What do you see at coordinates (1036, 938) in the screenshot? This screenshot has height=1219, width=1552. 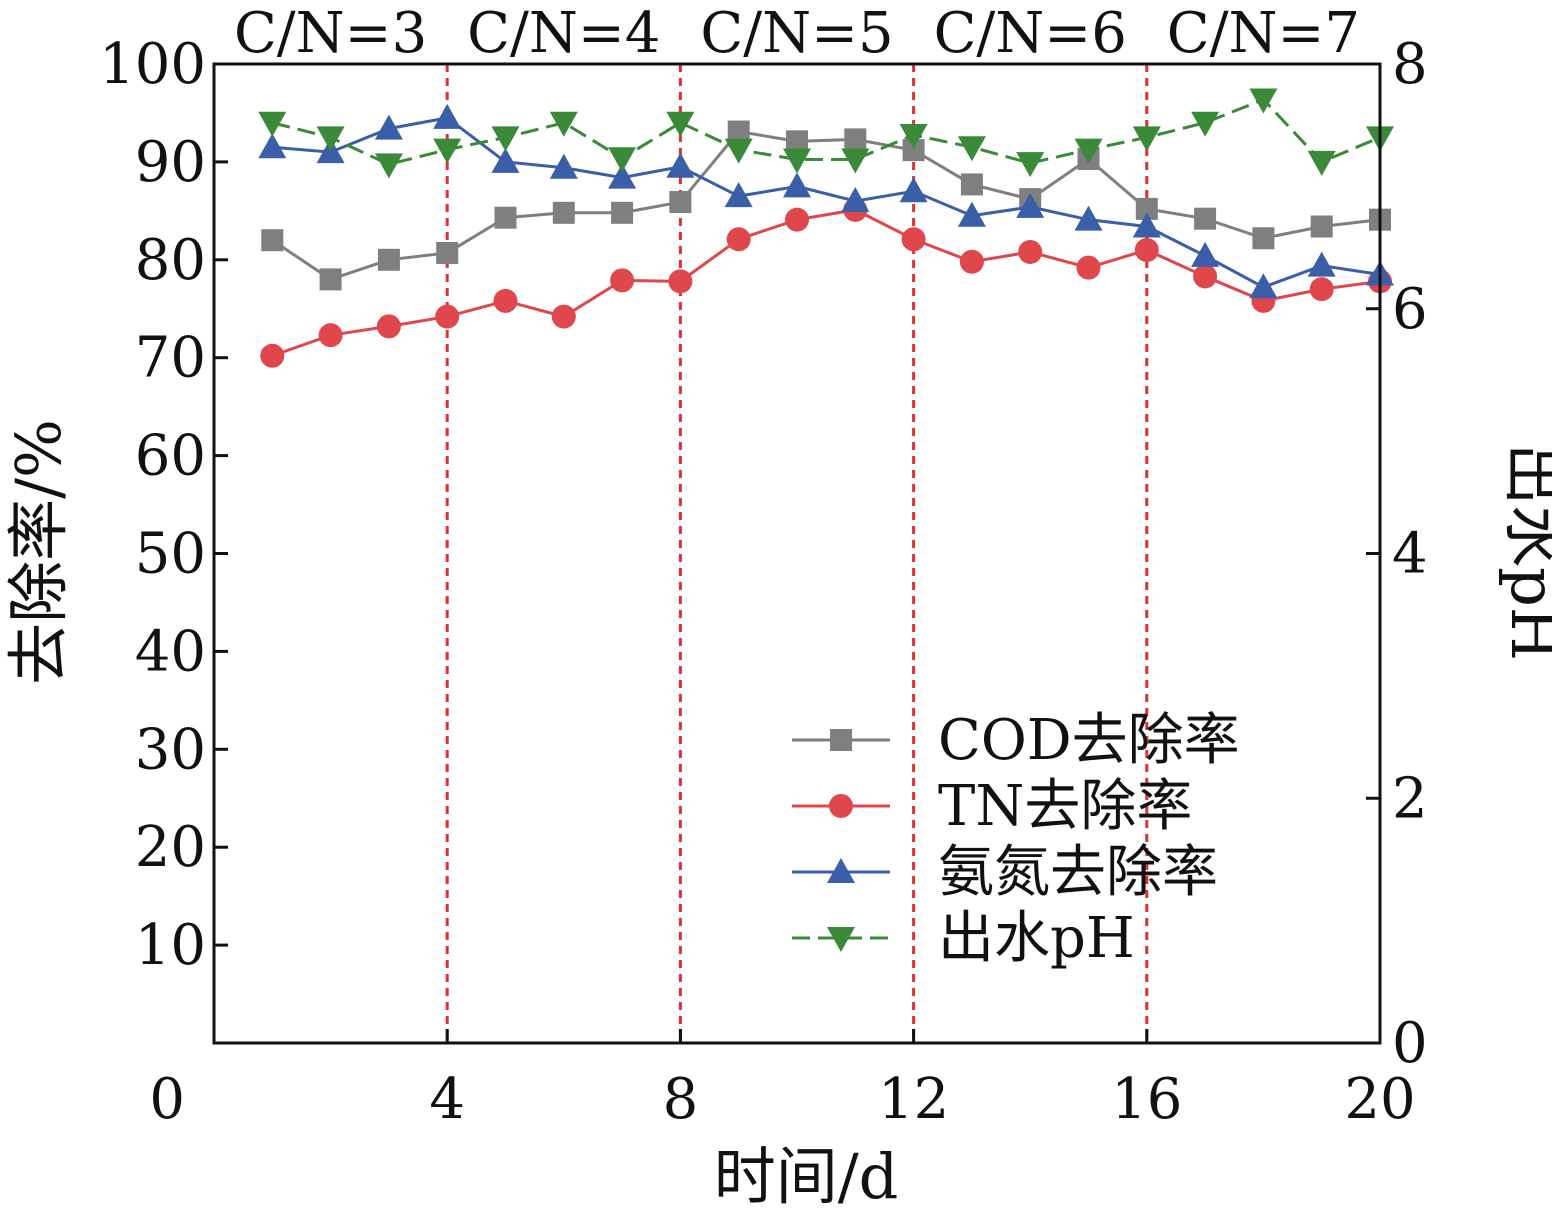 I see `legend-label: 出水pH` at bounding box center [1036, 938].